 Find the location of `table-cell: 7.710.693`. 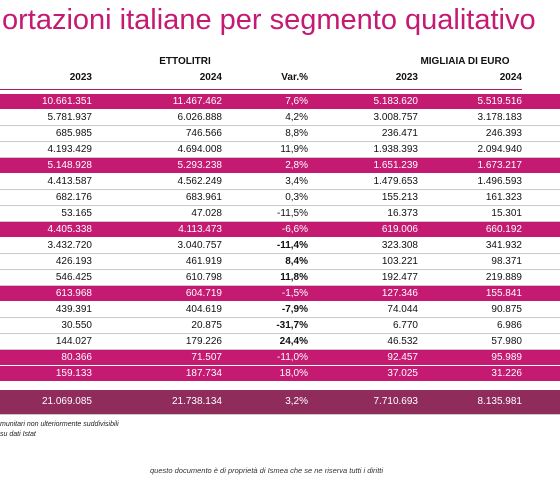

table-cell: 7.710.693 is located at coordinates (396, 401).